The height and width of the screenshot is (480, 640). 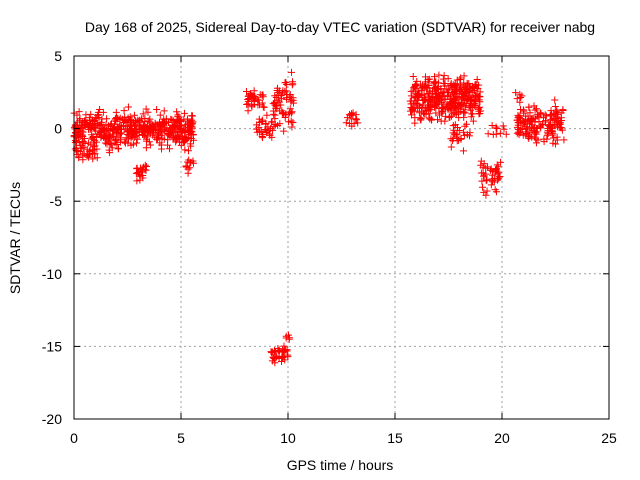 I want to click on x-tick-label: 5, so click(x=181, y=438).